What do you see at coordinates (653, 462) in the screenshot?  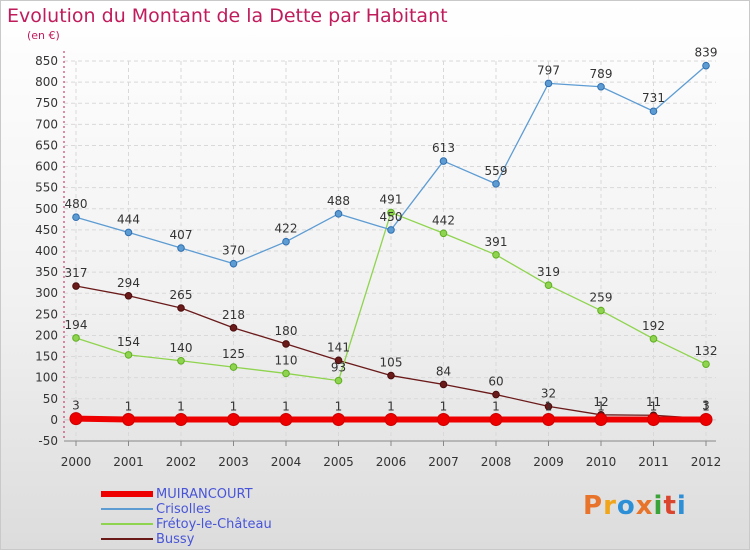 I see `x-tick-label: 2011` at bounding box center [653, 462].